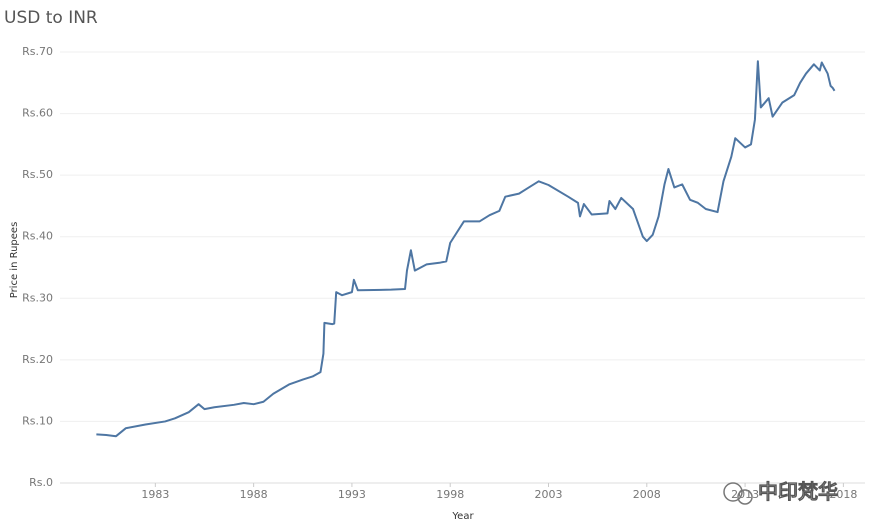 Image resolution: width=871 pixels, height=531 pixels. I want to click on y-tick-label: Rs.70, so click(37, 51).